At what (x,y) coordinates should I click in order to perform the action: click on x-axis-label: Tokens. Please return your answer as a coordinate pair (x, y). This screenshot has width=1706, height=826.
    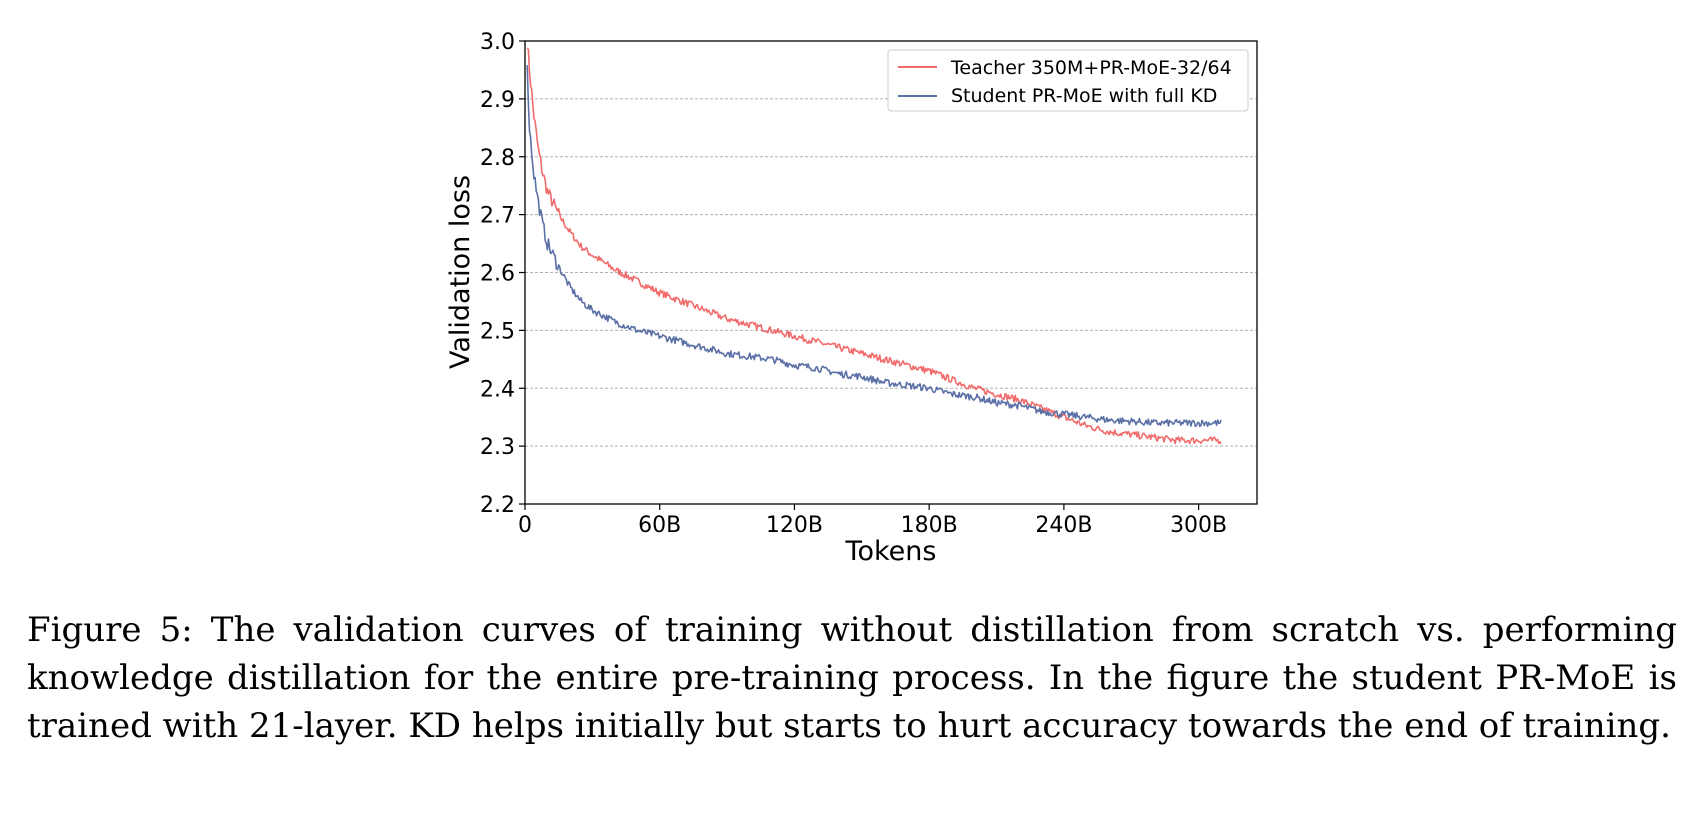
    Looking at the image, I should click on (891, 551).